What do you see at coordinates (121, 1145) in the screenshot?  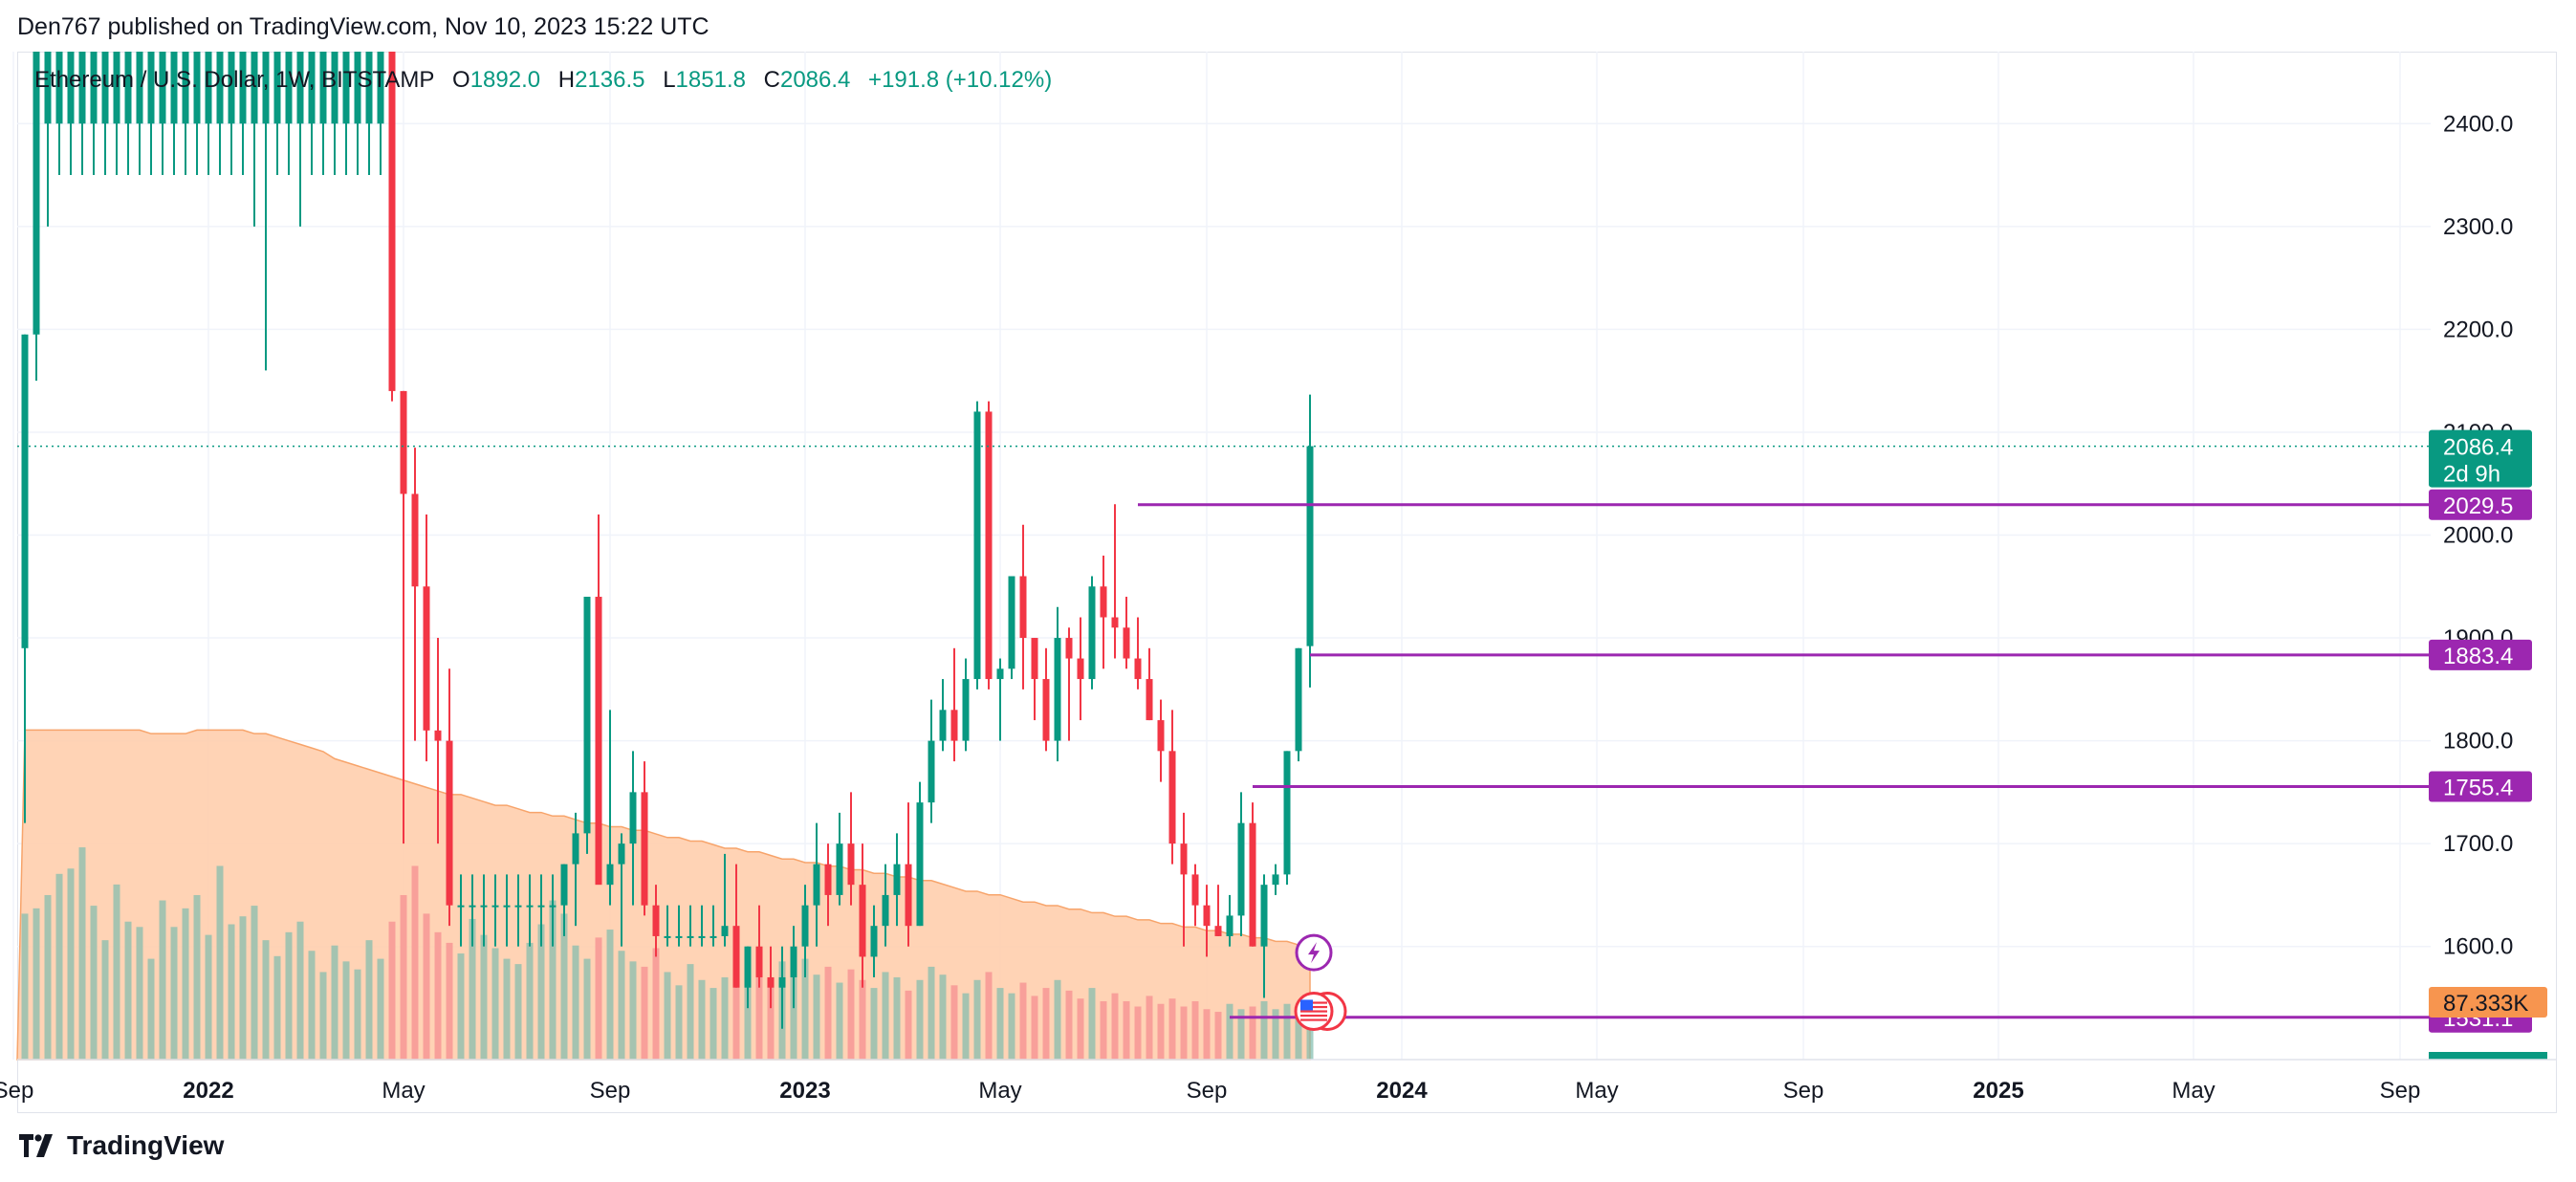 I see `brand-footer: TradingView` at bounding box center [121, 1145].